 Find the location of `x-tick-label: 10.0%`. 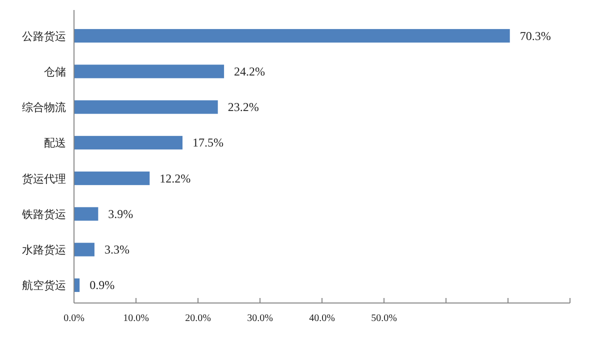

x-tick-label: 10.0% is located at coordinates (136, 318).